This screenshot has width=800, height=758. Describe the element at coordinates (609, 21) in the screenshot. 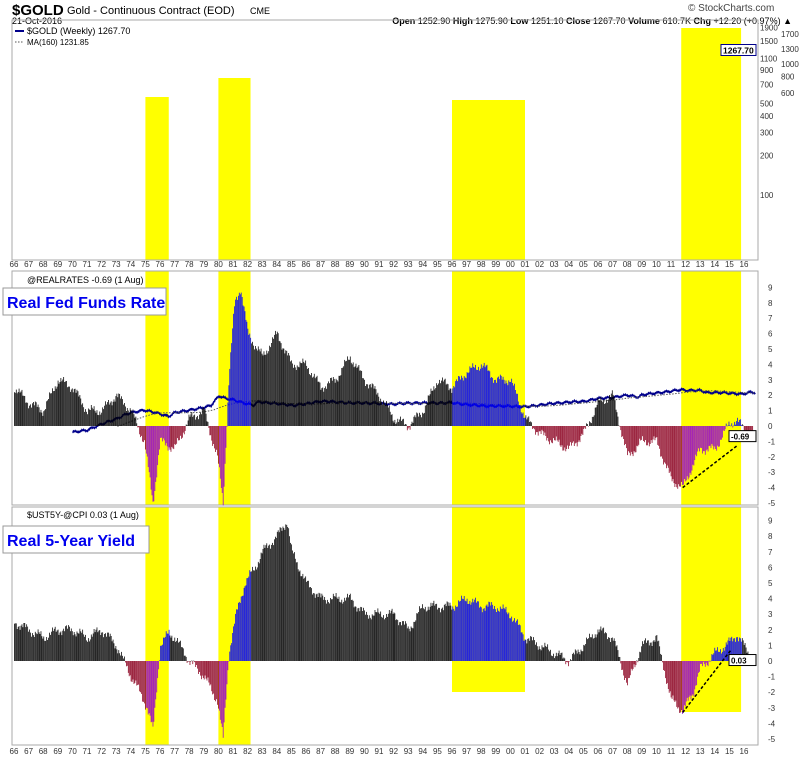

I see `close-value: 1267.70` at that location.